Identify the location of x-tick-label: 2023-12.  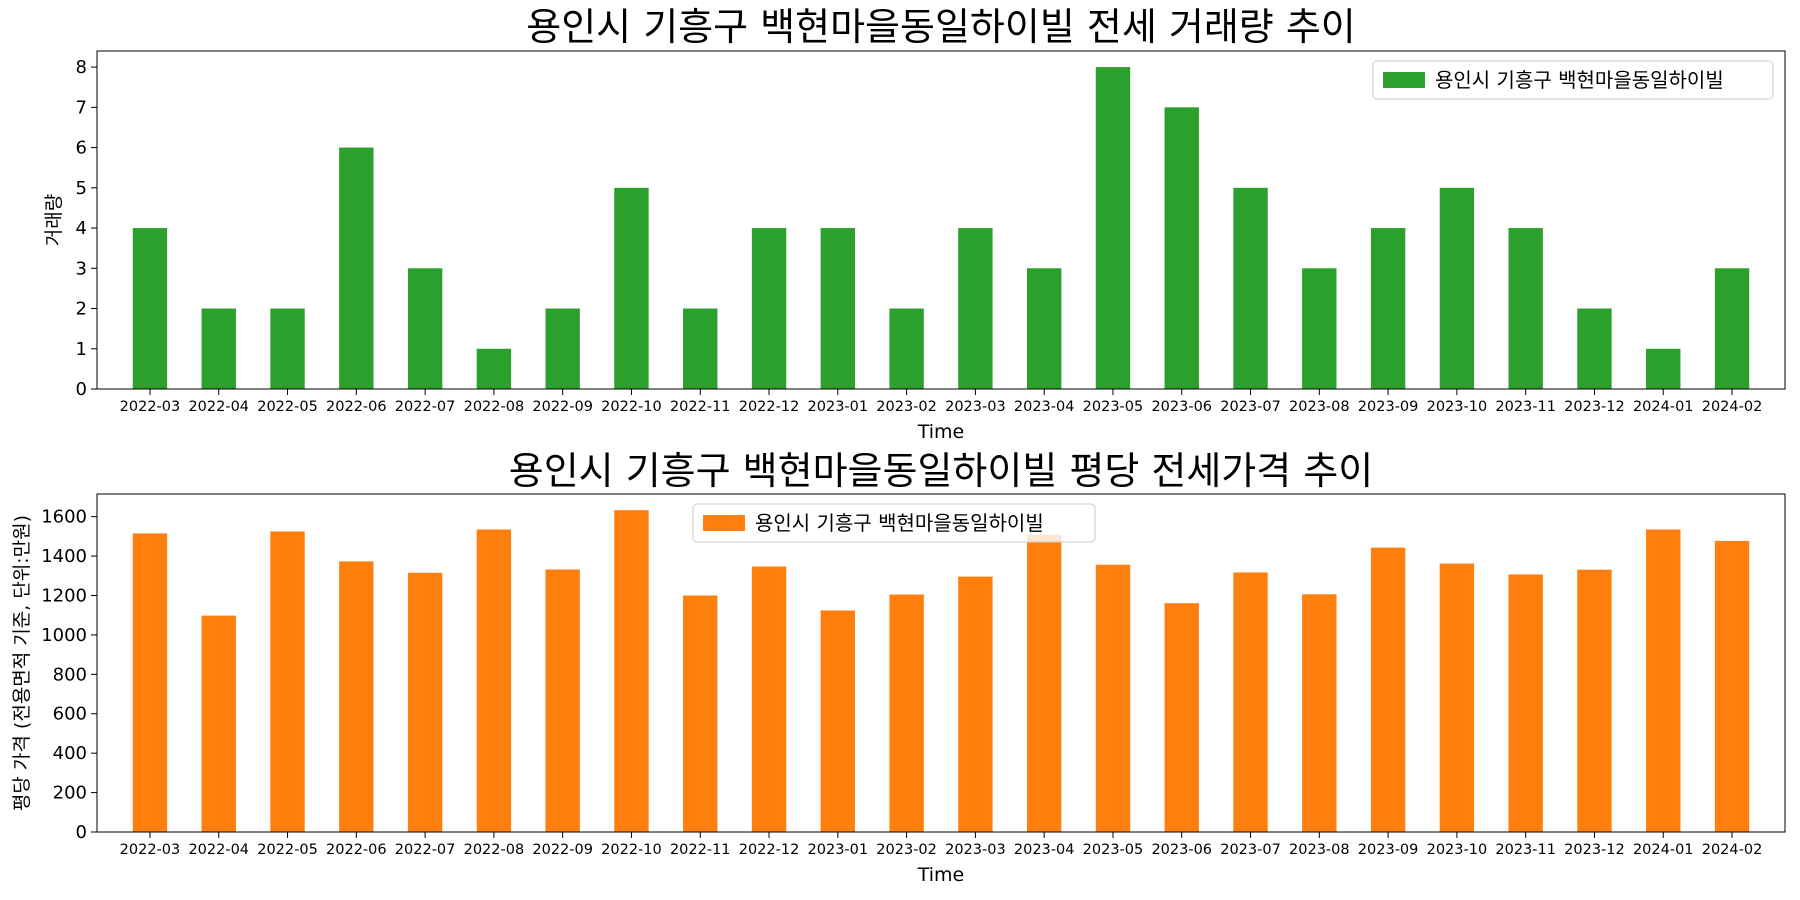
(1594, 407).